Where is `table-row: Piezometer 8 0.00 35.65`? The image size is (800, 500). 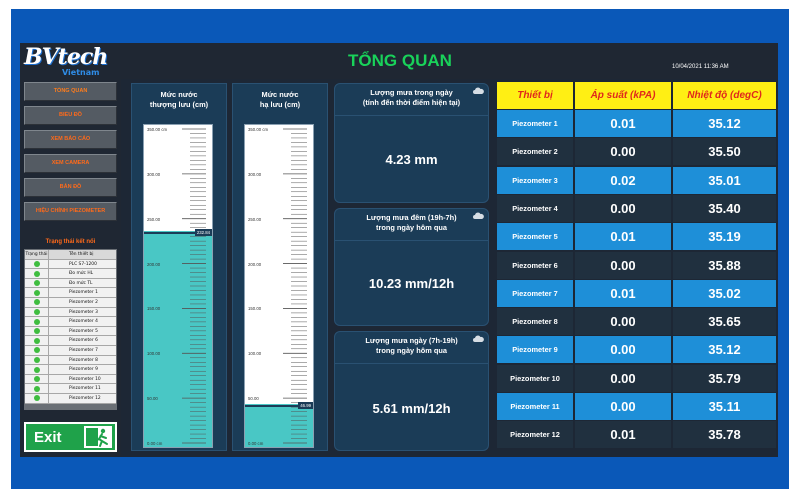 table-row: Piezometer 8 0.00 35.65 is located at coordinates (636, 322).